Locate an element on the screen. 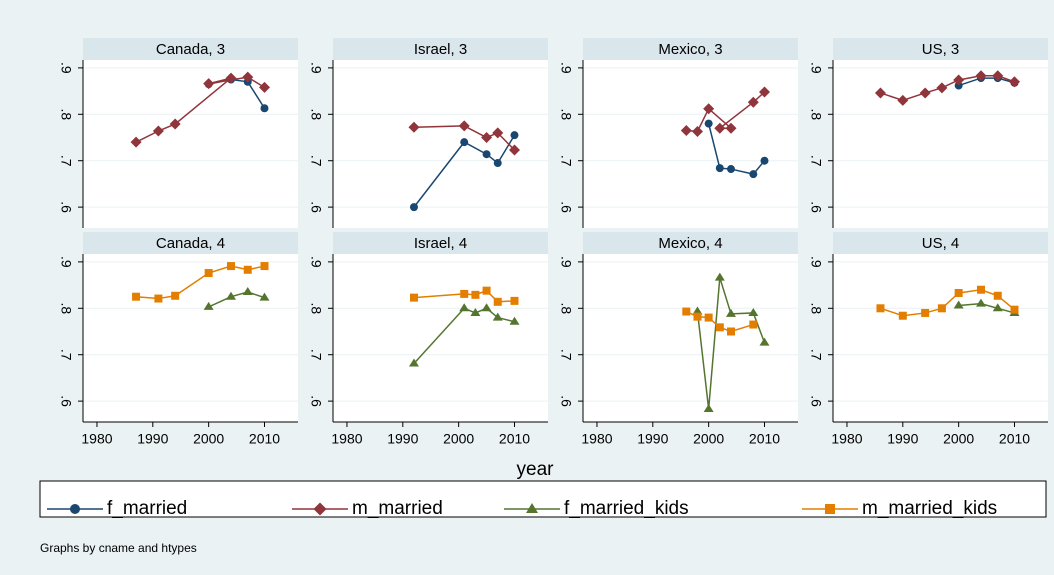  panel-title: Israel, 3 is located at coordinates (440, 49).